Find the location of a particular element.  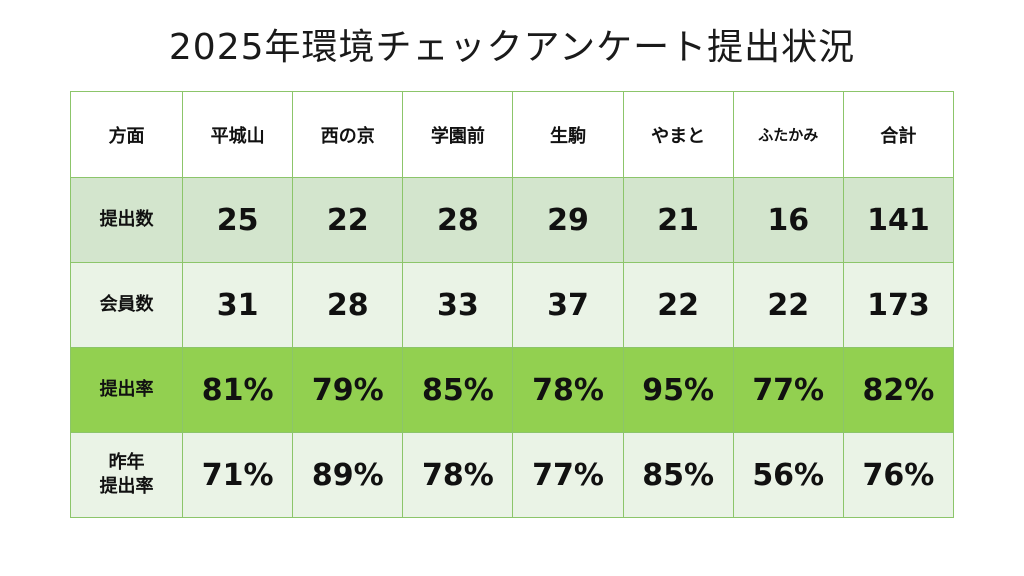

table-row-submitted: 提出数 25 22 28 29 21 16 141 is located at coordinates (512, 220).